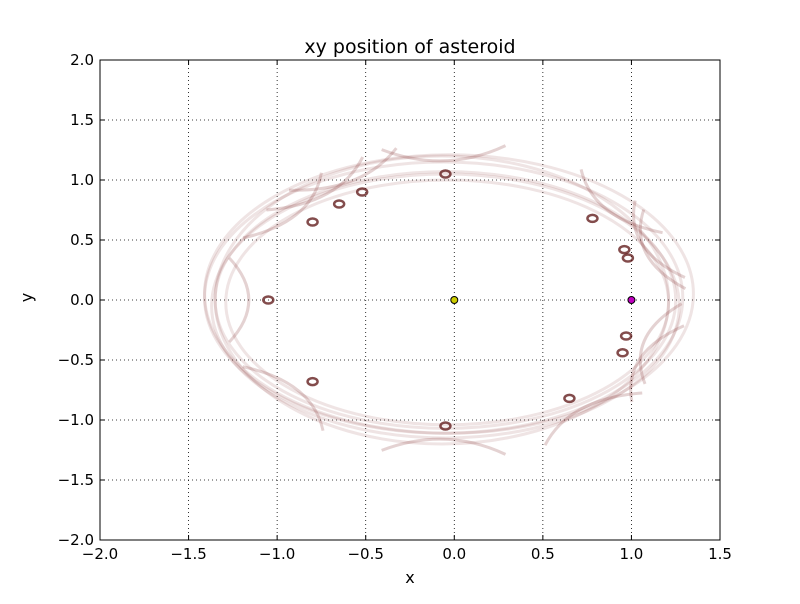  I want to click on y-tick-label: 0.5, so click(82, 240).